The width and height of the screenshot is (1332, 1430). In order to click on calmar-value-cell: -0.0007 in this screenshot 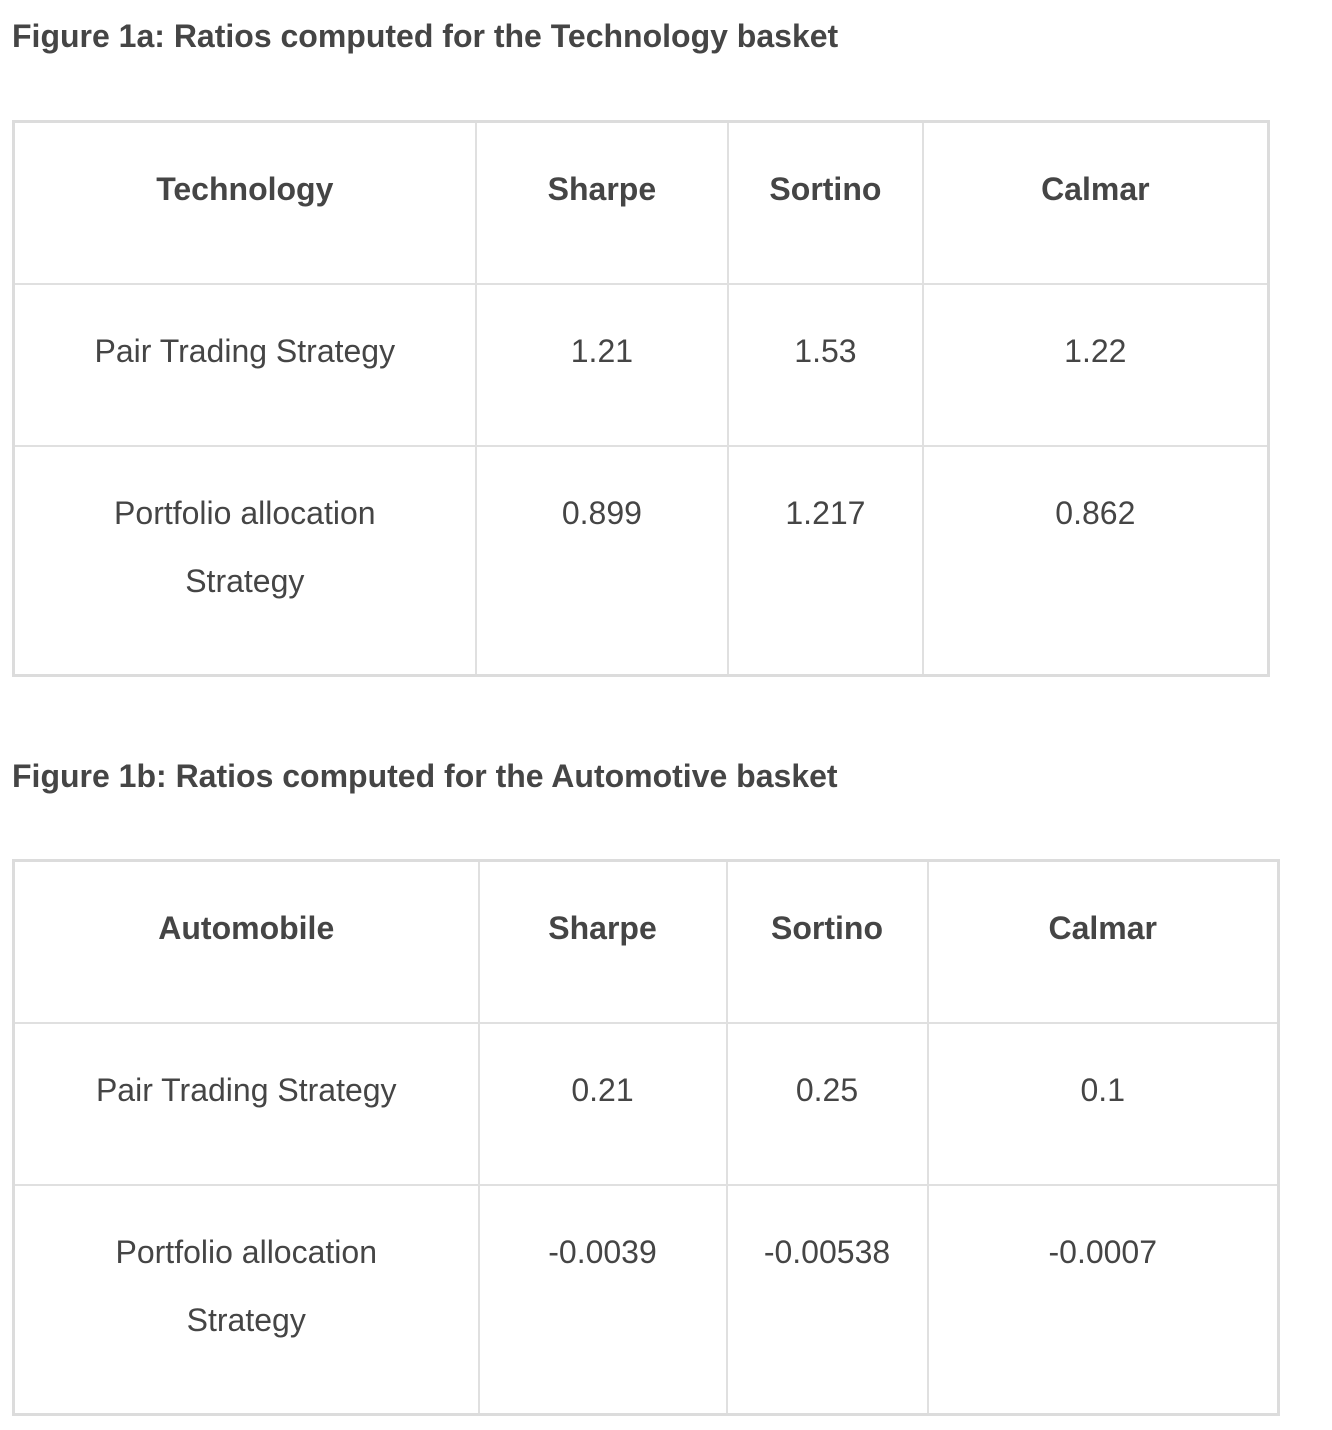, I will do `click(1103, 1299)`.